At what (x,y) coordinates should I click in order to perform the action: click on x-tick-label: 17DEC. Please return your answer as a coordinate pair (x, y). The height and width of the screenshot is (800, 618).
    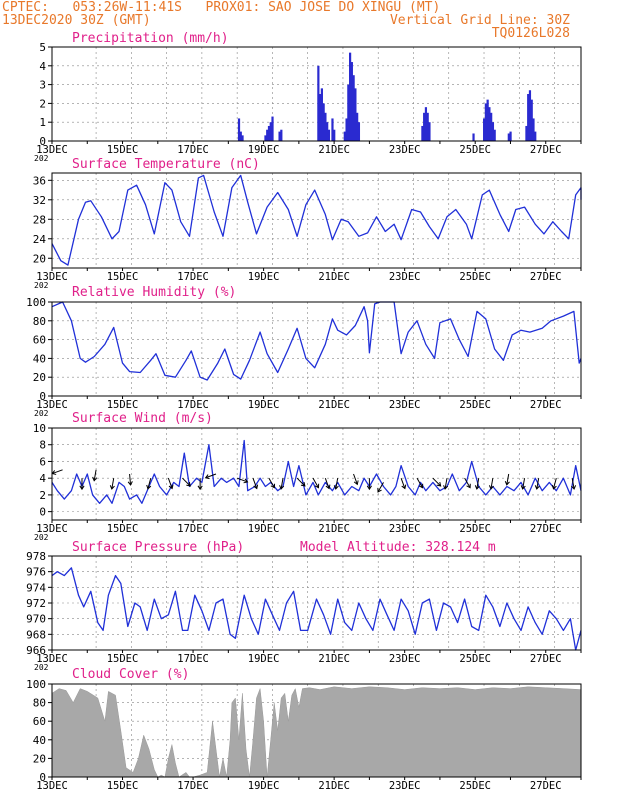
    Looking at the image, I should click on (193, 659).